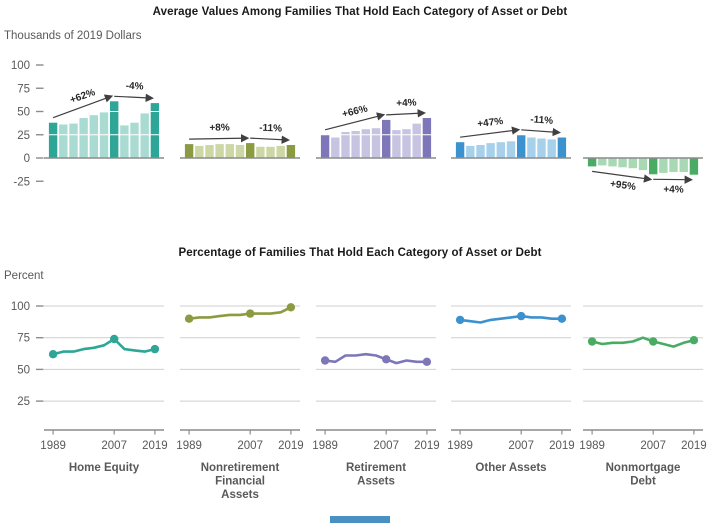  Describe the element at coordinates (27, 159) in the screenshot. I see `y-axis-tick-label: 0` at that location.